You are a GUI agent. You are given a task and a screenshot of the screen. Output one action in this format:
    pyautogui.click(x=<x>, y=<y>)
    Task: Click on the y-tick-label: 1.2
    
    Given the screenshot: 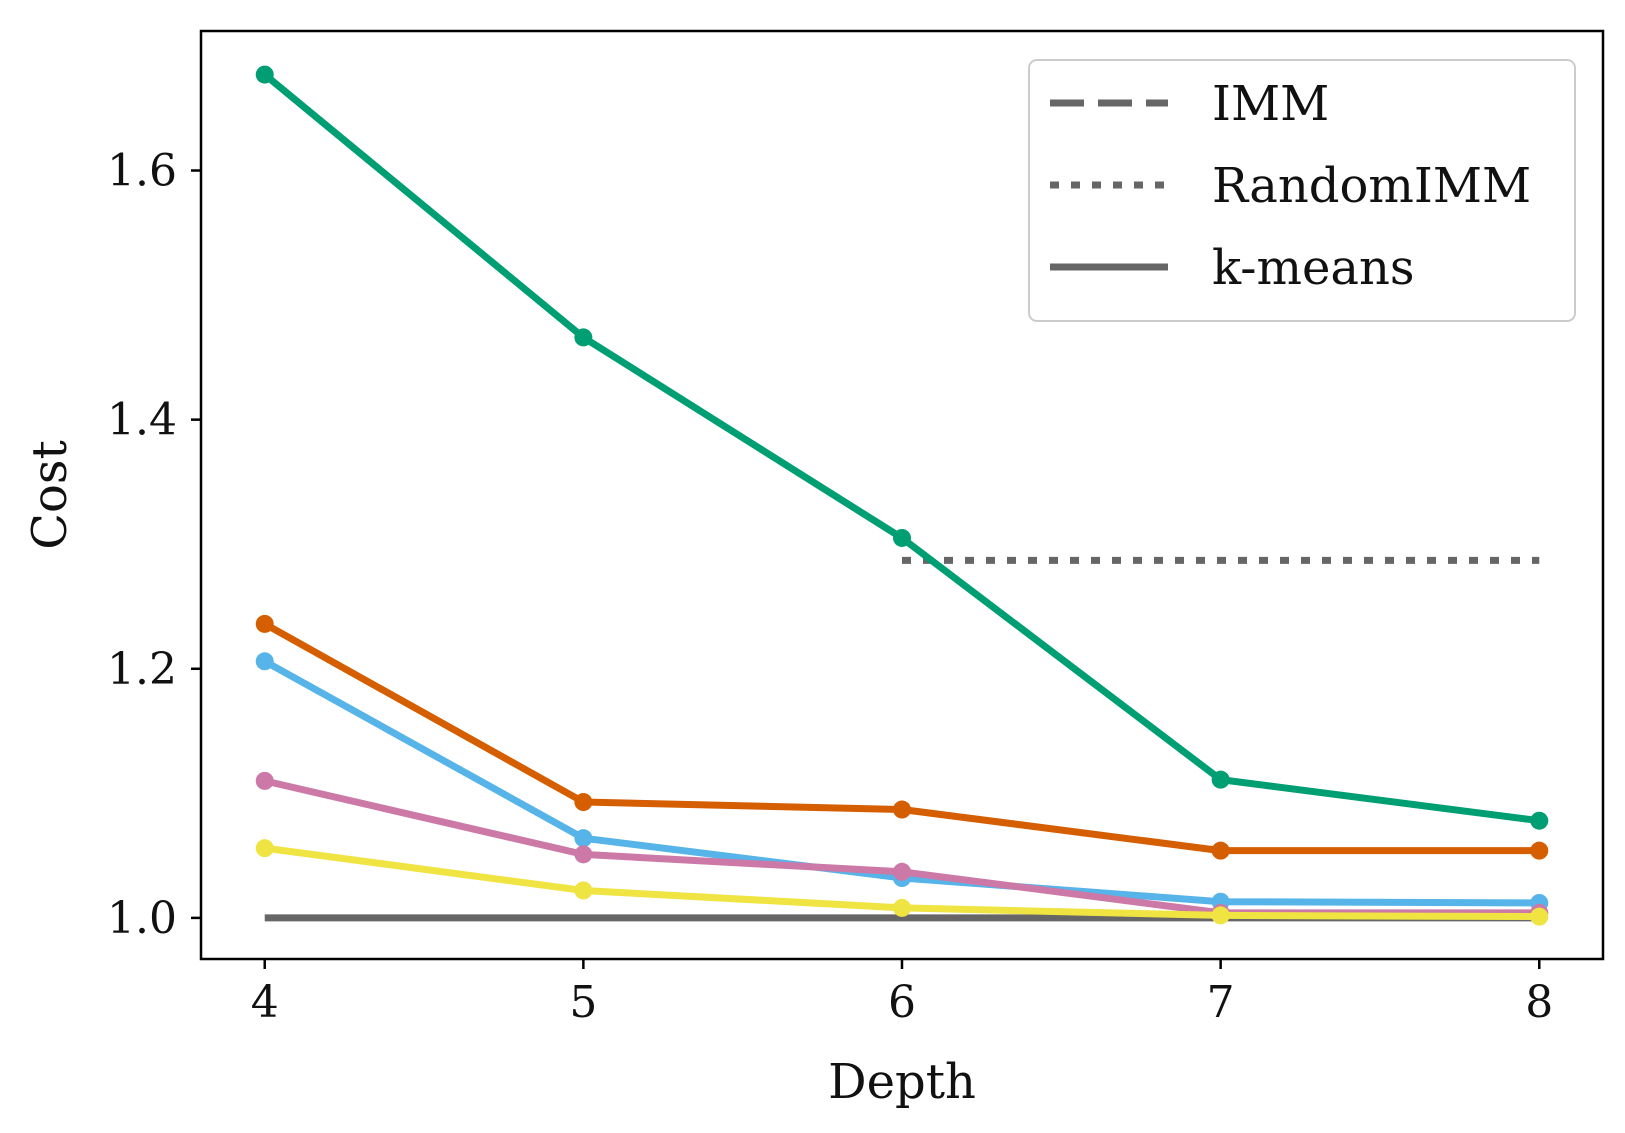 What is the action you would take?
    pyautogui.click(x=142, y=669)
    